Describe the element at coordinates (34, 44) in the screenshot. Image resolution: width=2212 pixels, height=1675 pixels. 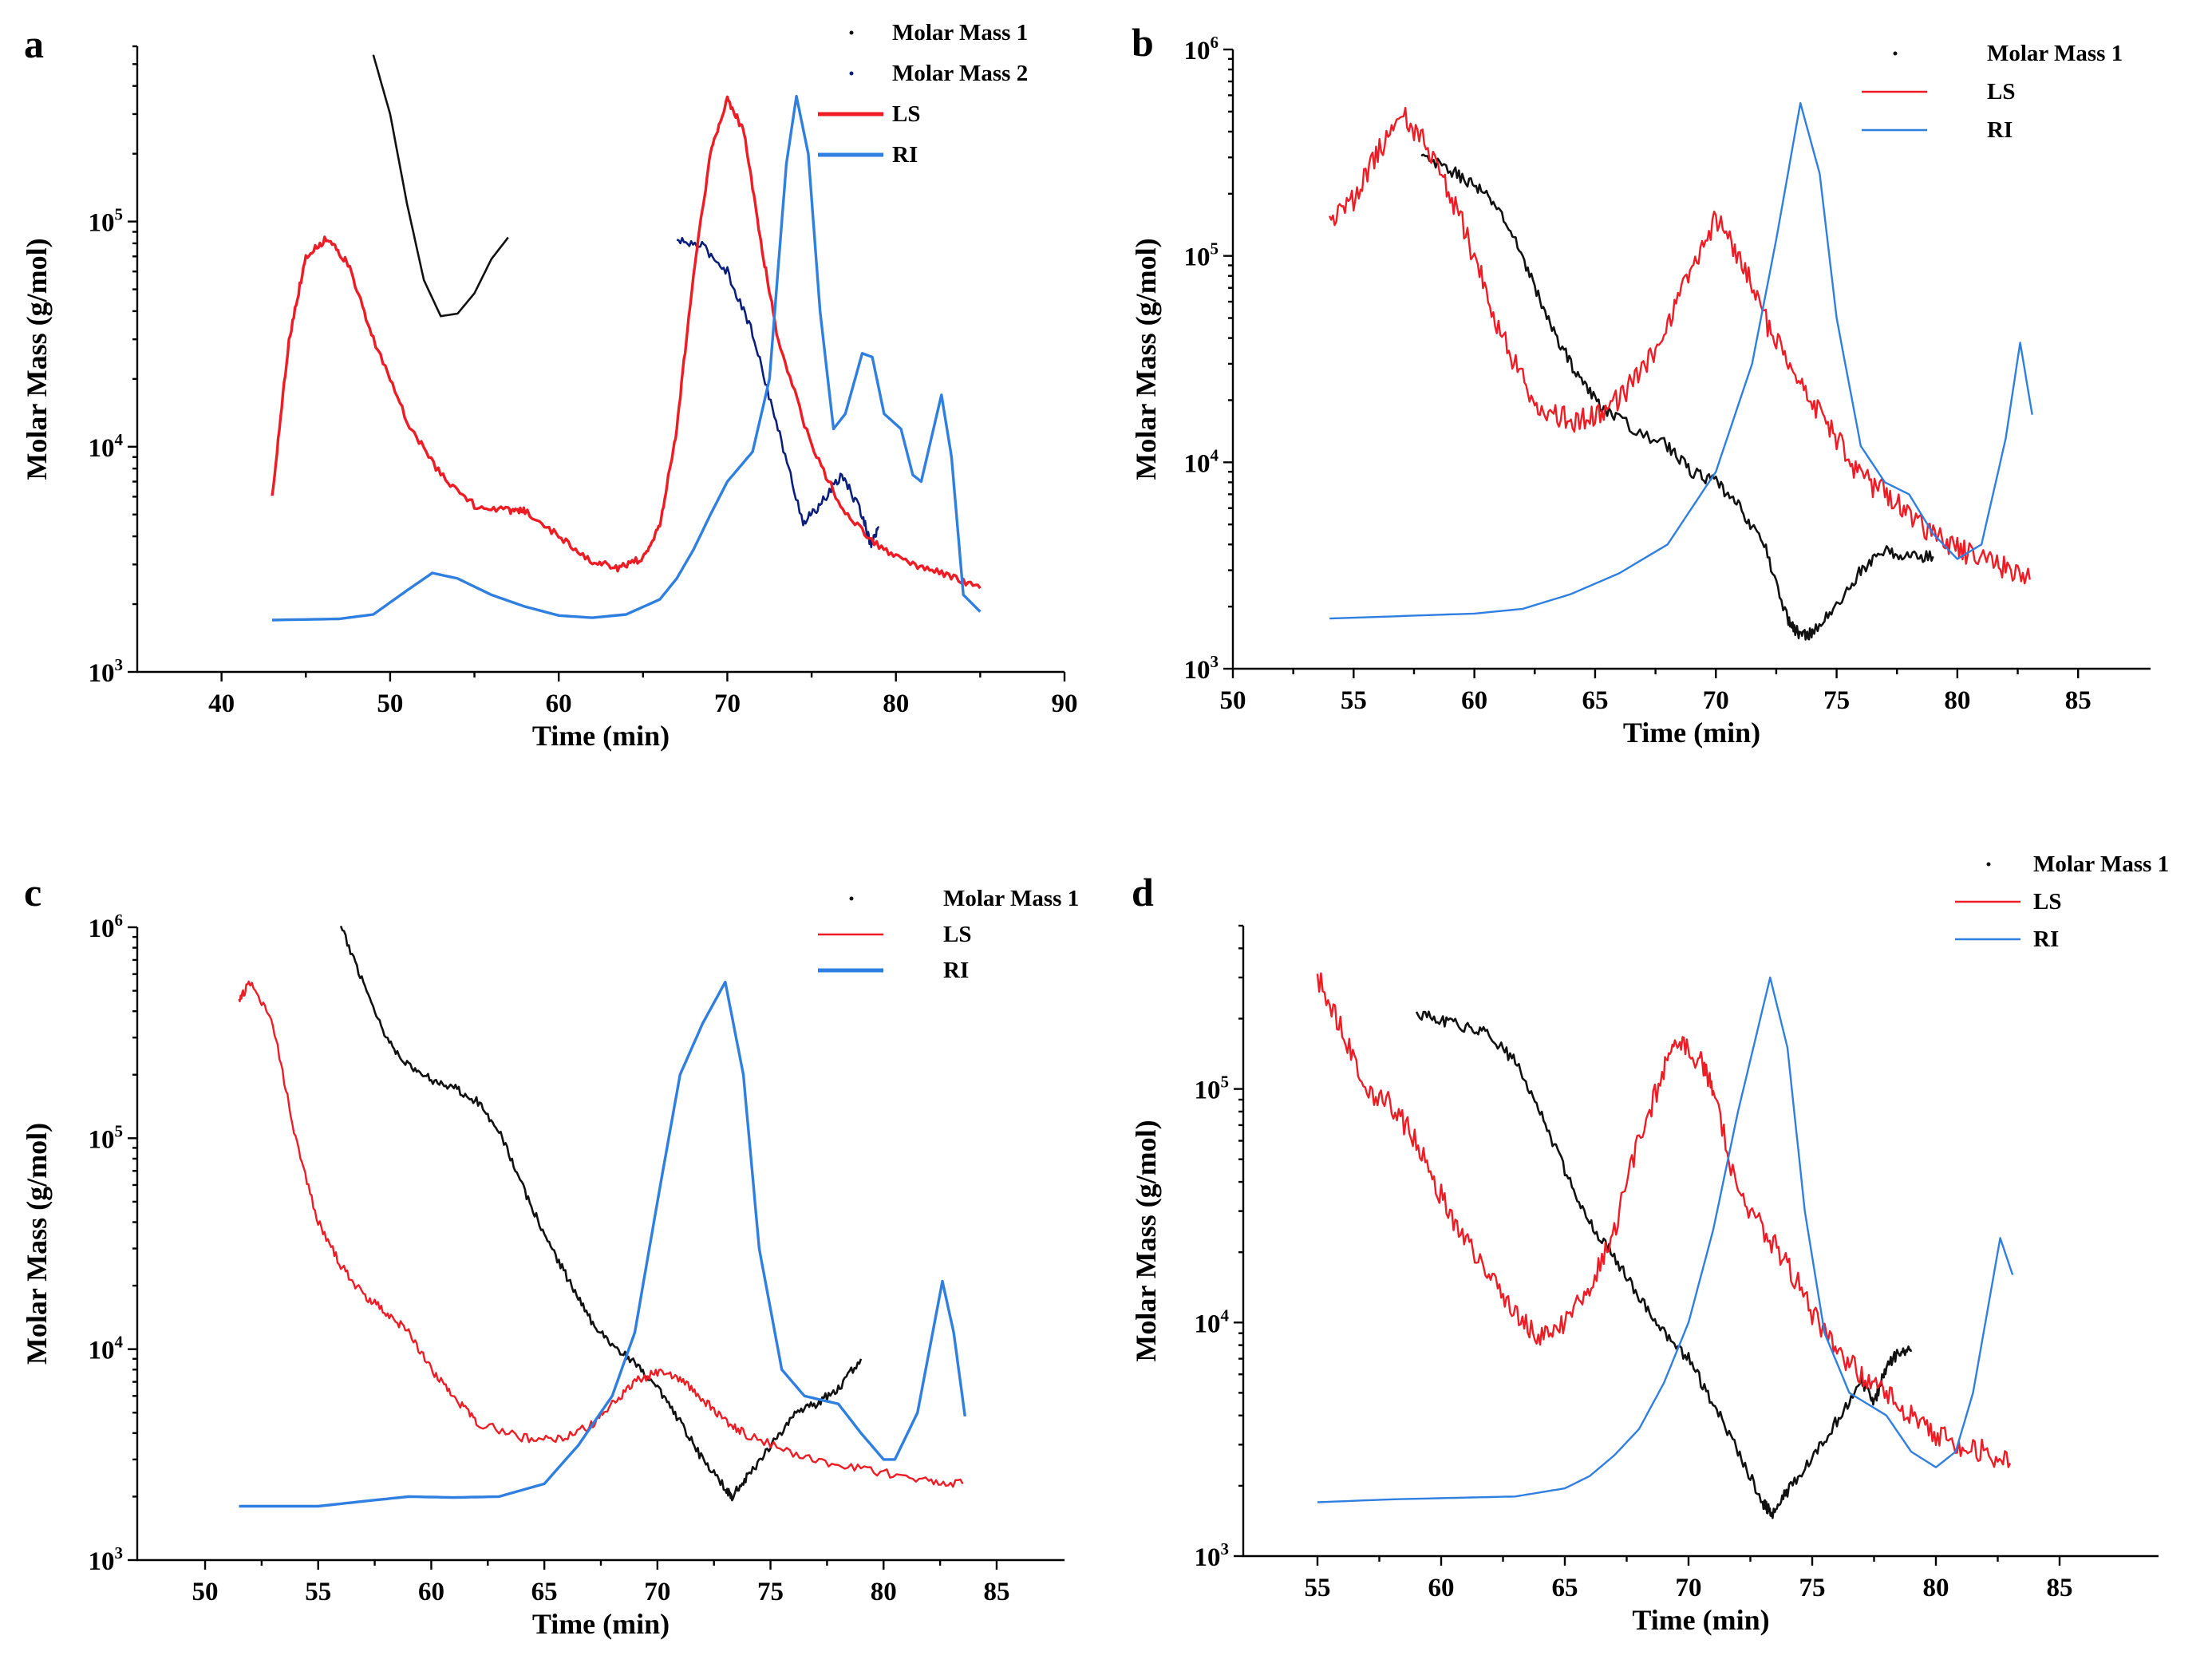
I see `panel-label: a` at that location.